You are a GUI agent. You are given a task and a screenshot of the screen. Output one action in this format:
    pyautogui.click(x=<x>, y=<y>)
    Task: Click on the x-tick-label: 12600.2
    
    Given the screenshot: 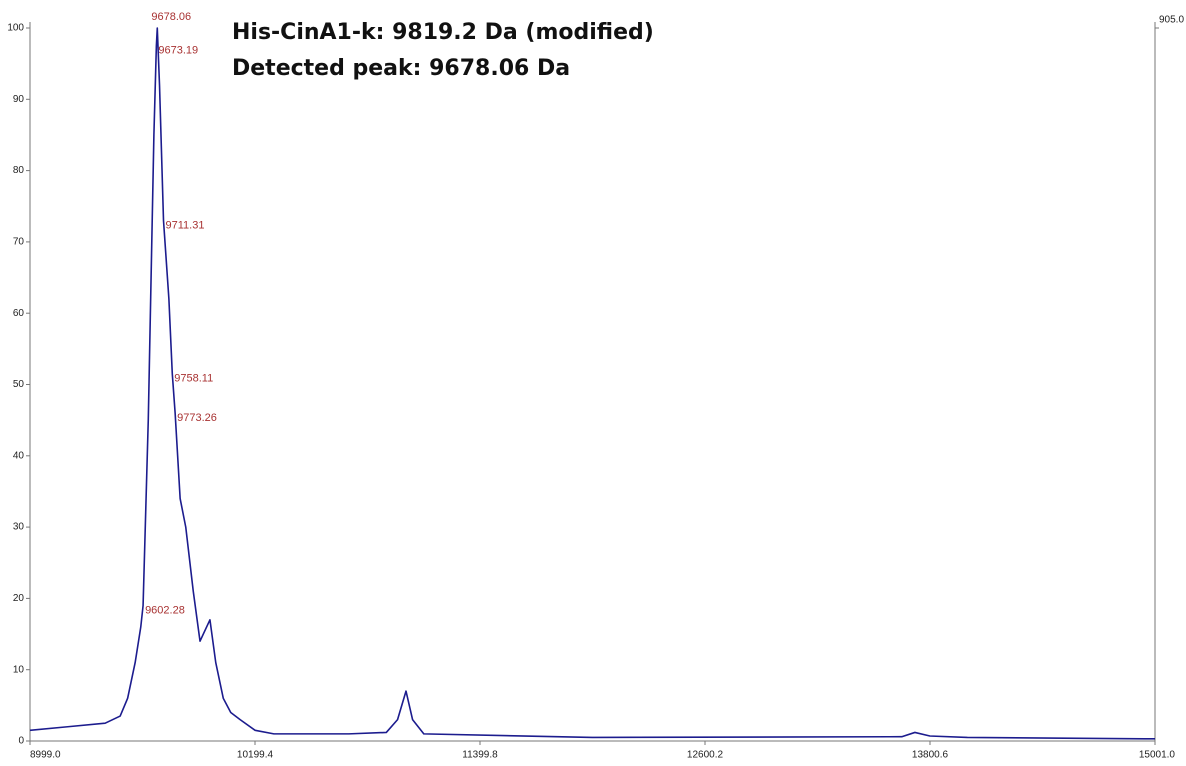 What is the action you would take?
    pyautogui.click(x=705, y=755)
    